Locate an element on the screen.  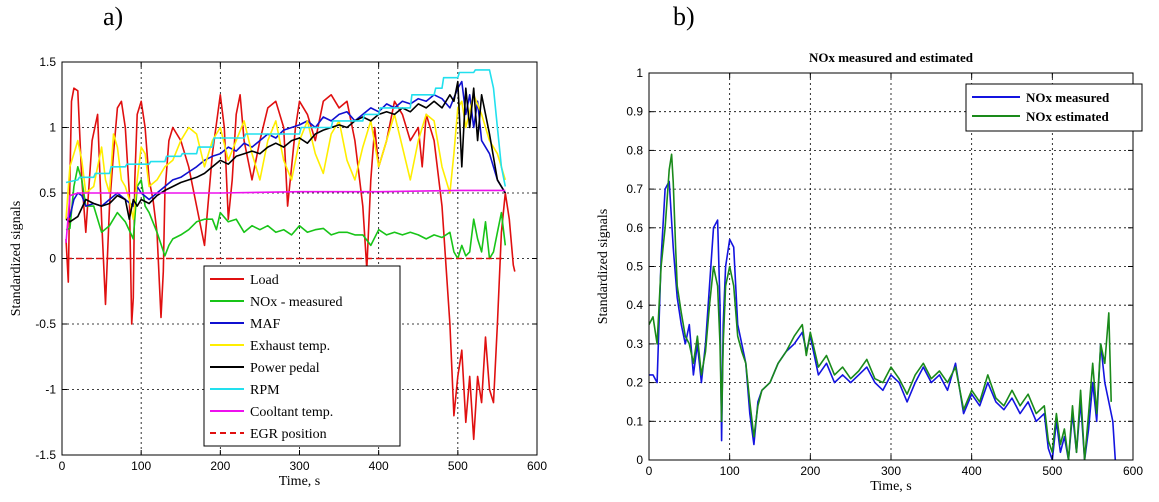
legend-label: NOx estimated is located at coordinates (1067, 116).